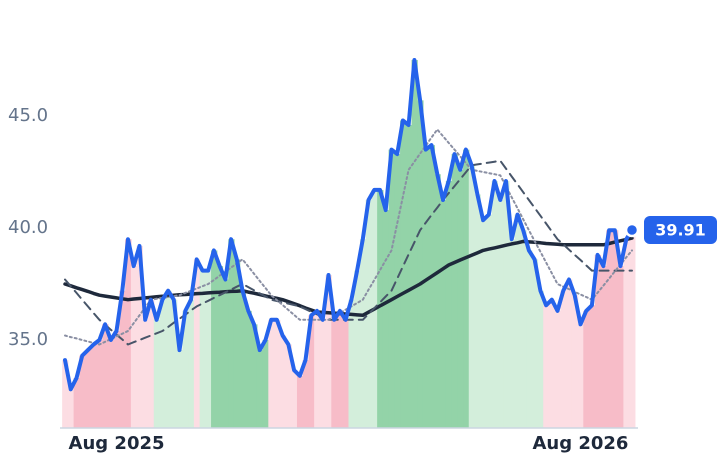 This screenshot has height=464, width=718. What do you see at coordinates (28, 227) in the screenshot?
I see `y-tick-label: 40.0` at bounding box center [28, 227].